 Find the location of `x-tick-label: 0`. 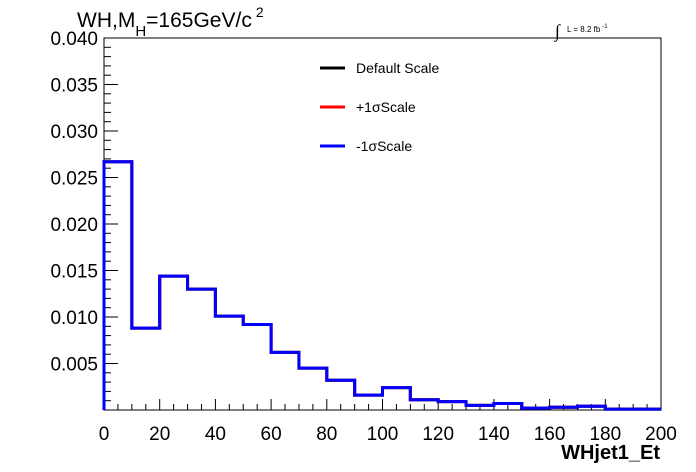

x-tick-label: 0 is located at coordinates (104, 434).